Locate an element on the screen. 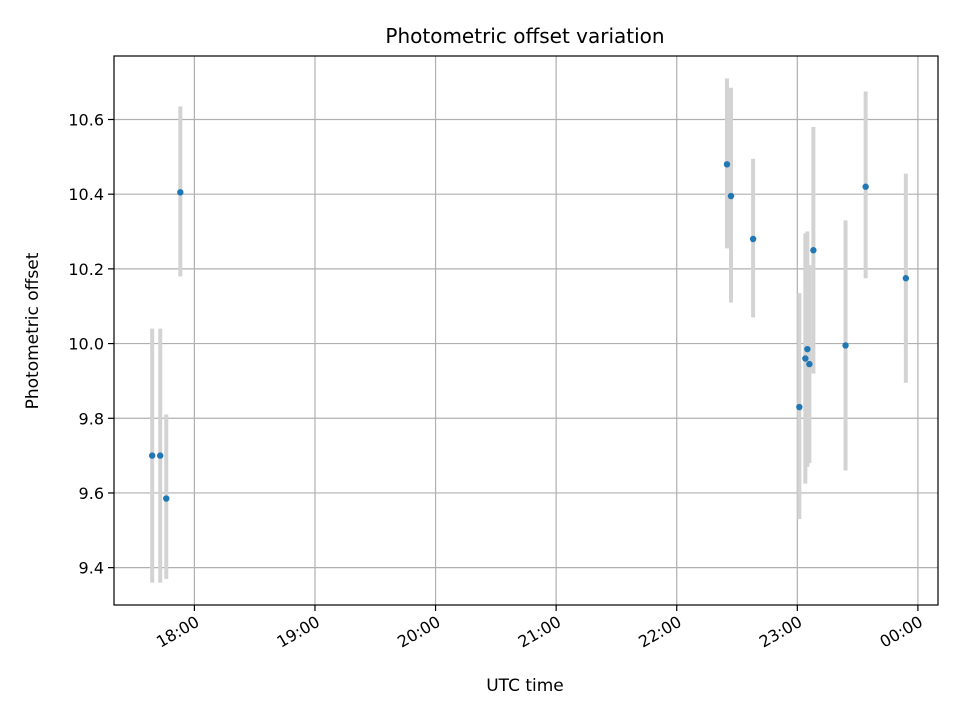  y-tick-label: 10.2 is located at coordinates (86, 269).